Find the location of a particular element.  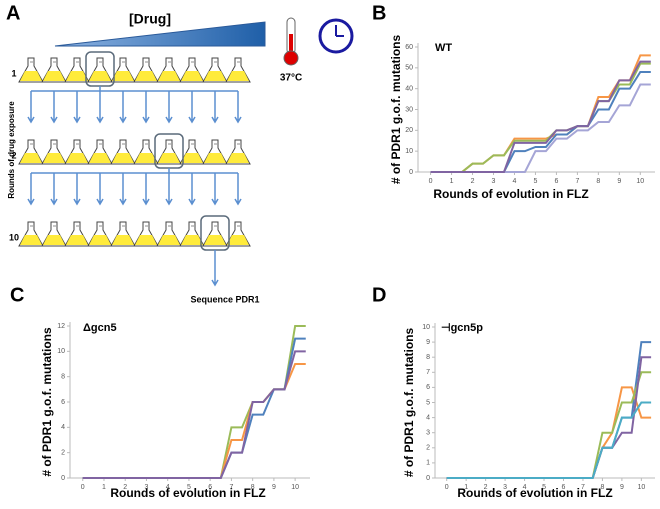

panel-label: C is located at coordinates (17, 295).